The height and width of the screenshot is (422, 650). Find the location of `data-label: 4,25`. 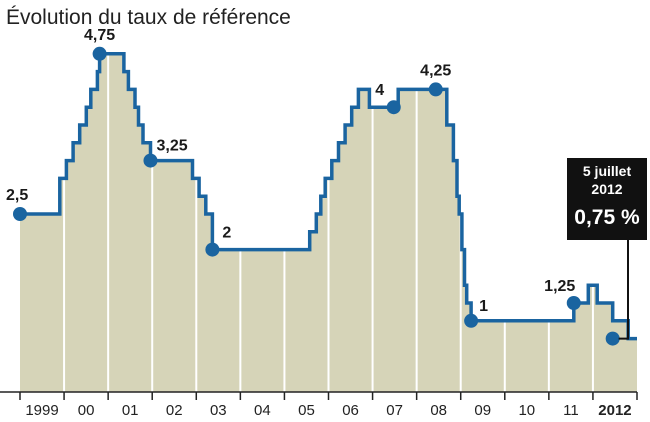

data-label: 4,25 is located at coordinates (435, 70).